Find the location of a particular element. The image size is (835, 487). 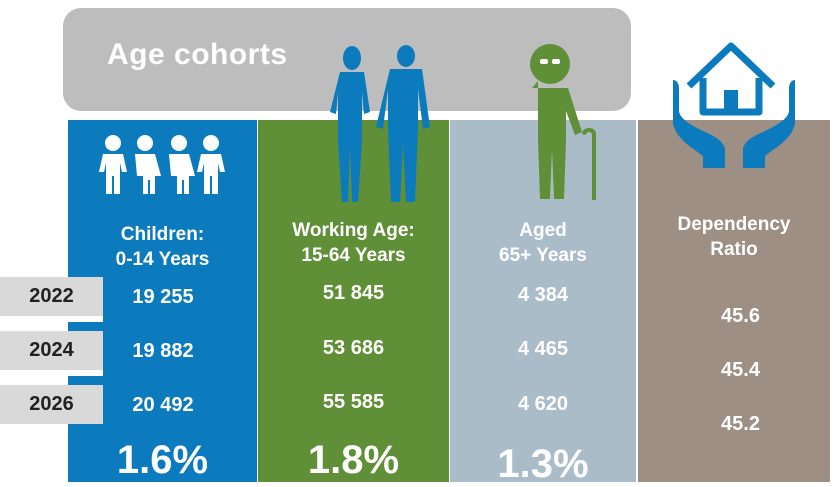

dependency-label: Dependency Ratio is located at coordinates (734, 237).